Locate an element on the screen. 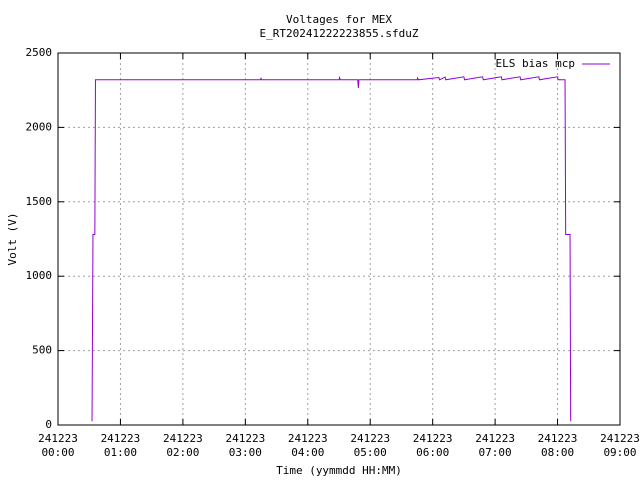 Image resolution: width=640 pixels, height=480 pixels. y-tick-label: 2500 is located at coordinates (39, 52).